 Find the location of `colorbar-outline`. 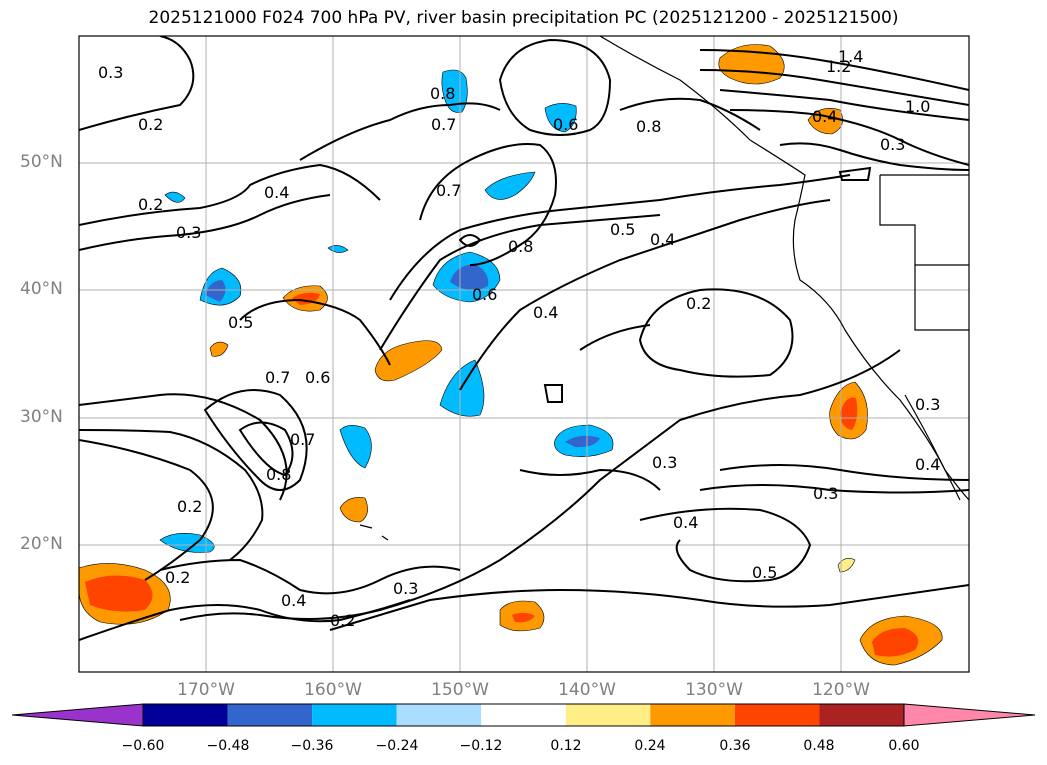

colorbar-outline is located at coordinates (523, 715).